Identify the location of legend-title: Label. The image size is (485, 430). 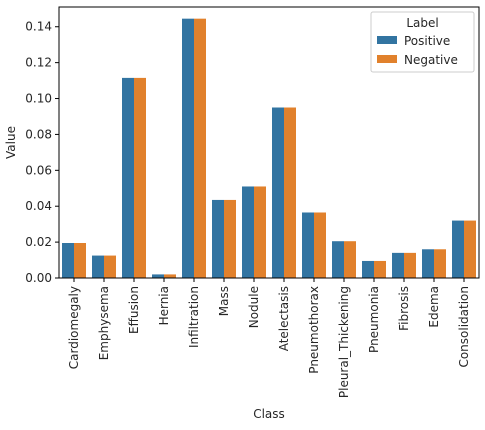
(422, 23).